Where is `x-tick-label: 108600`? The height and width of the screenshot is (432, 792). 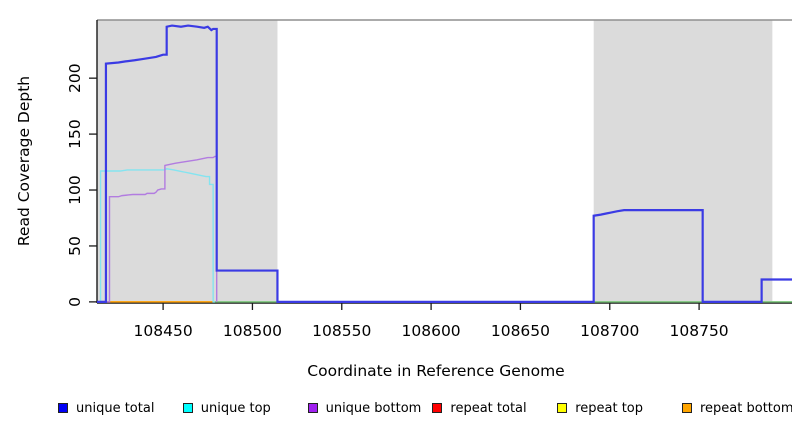
x-tick-label: 108600 is located at coordinates (431, 331).